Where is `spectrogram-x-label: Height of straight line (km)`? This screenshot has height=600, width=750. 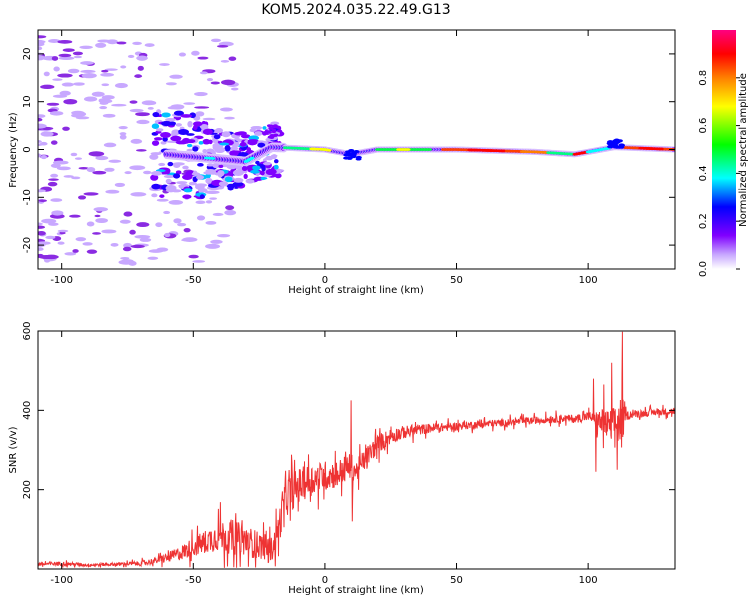
spectrogram-x-label: Height of straight line (km) is located at coordinates (356, 290).